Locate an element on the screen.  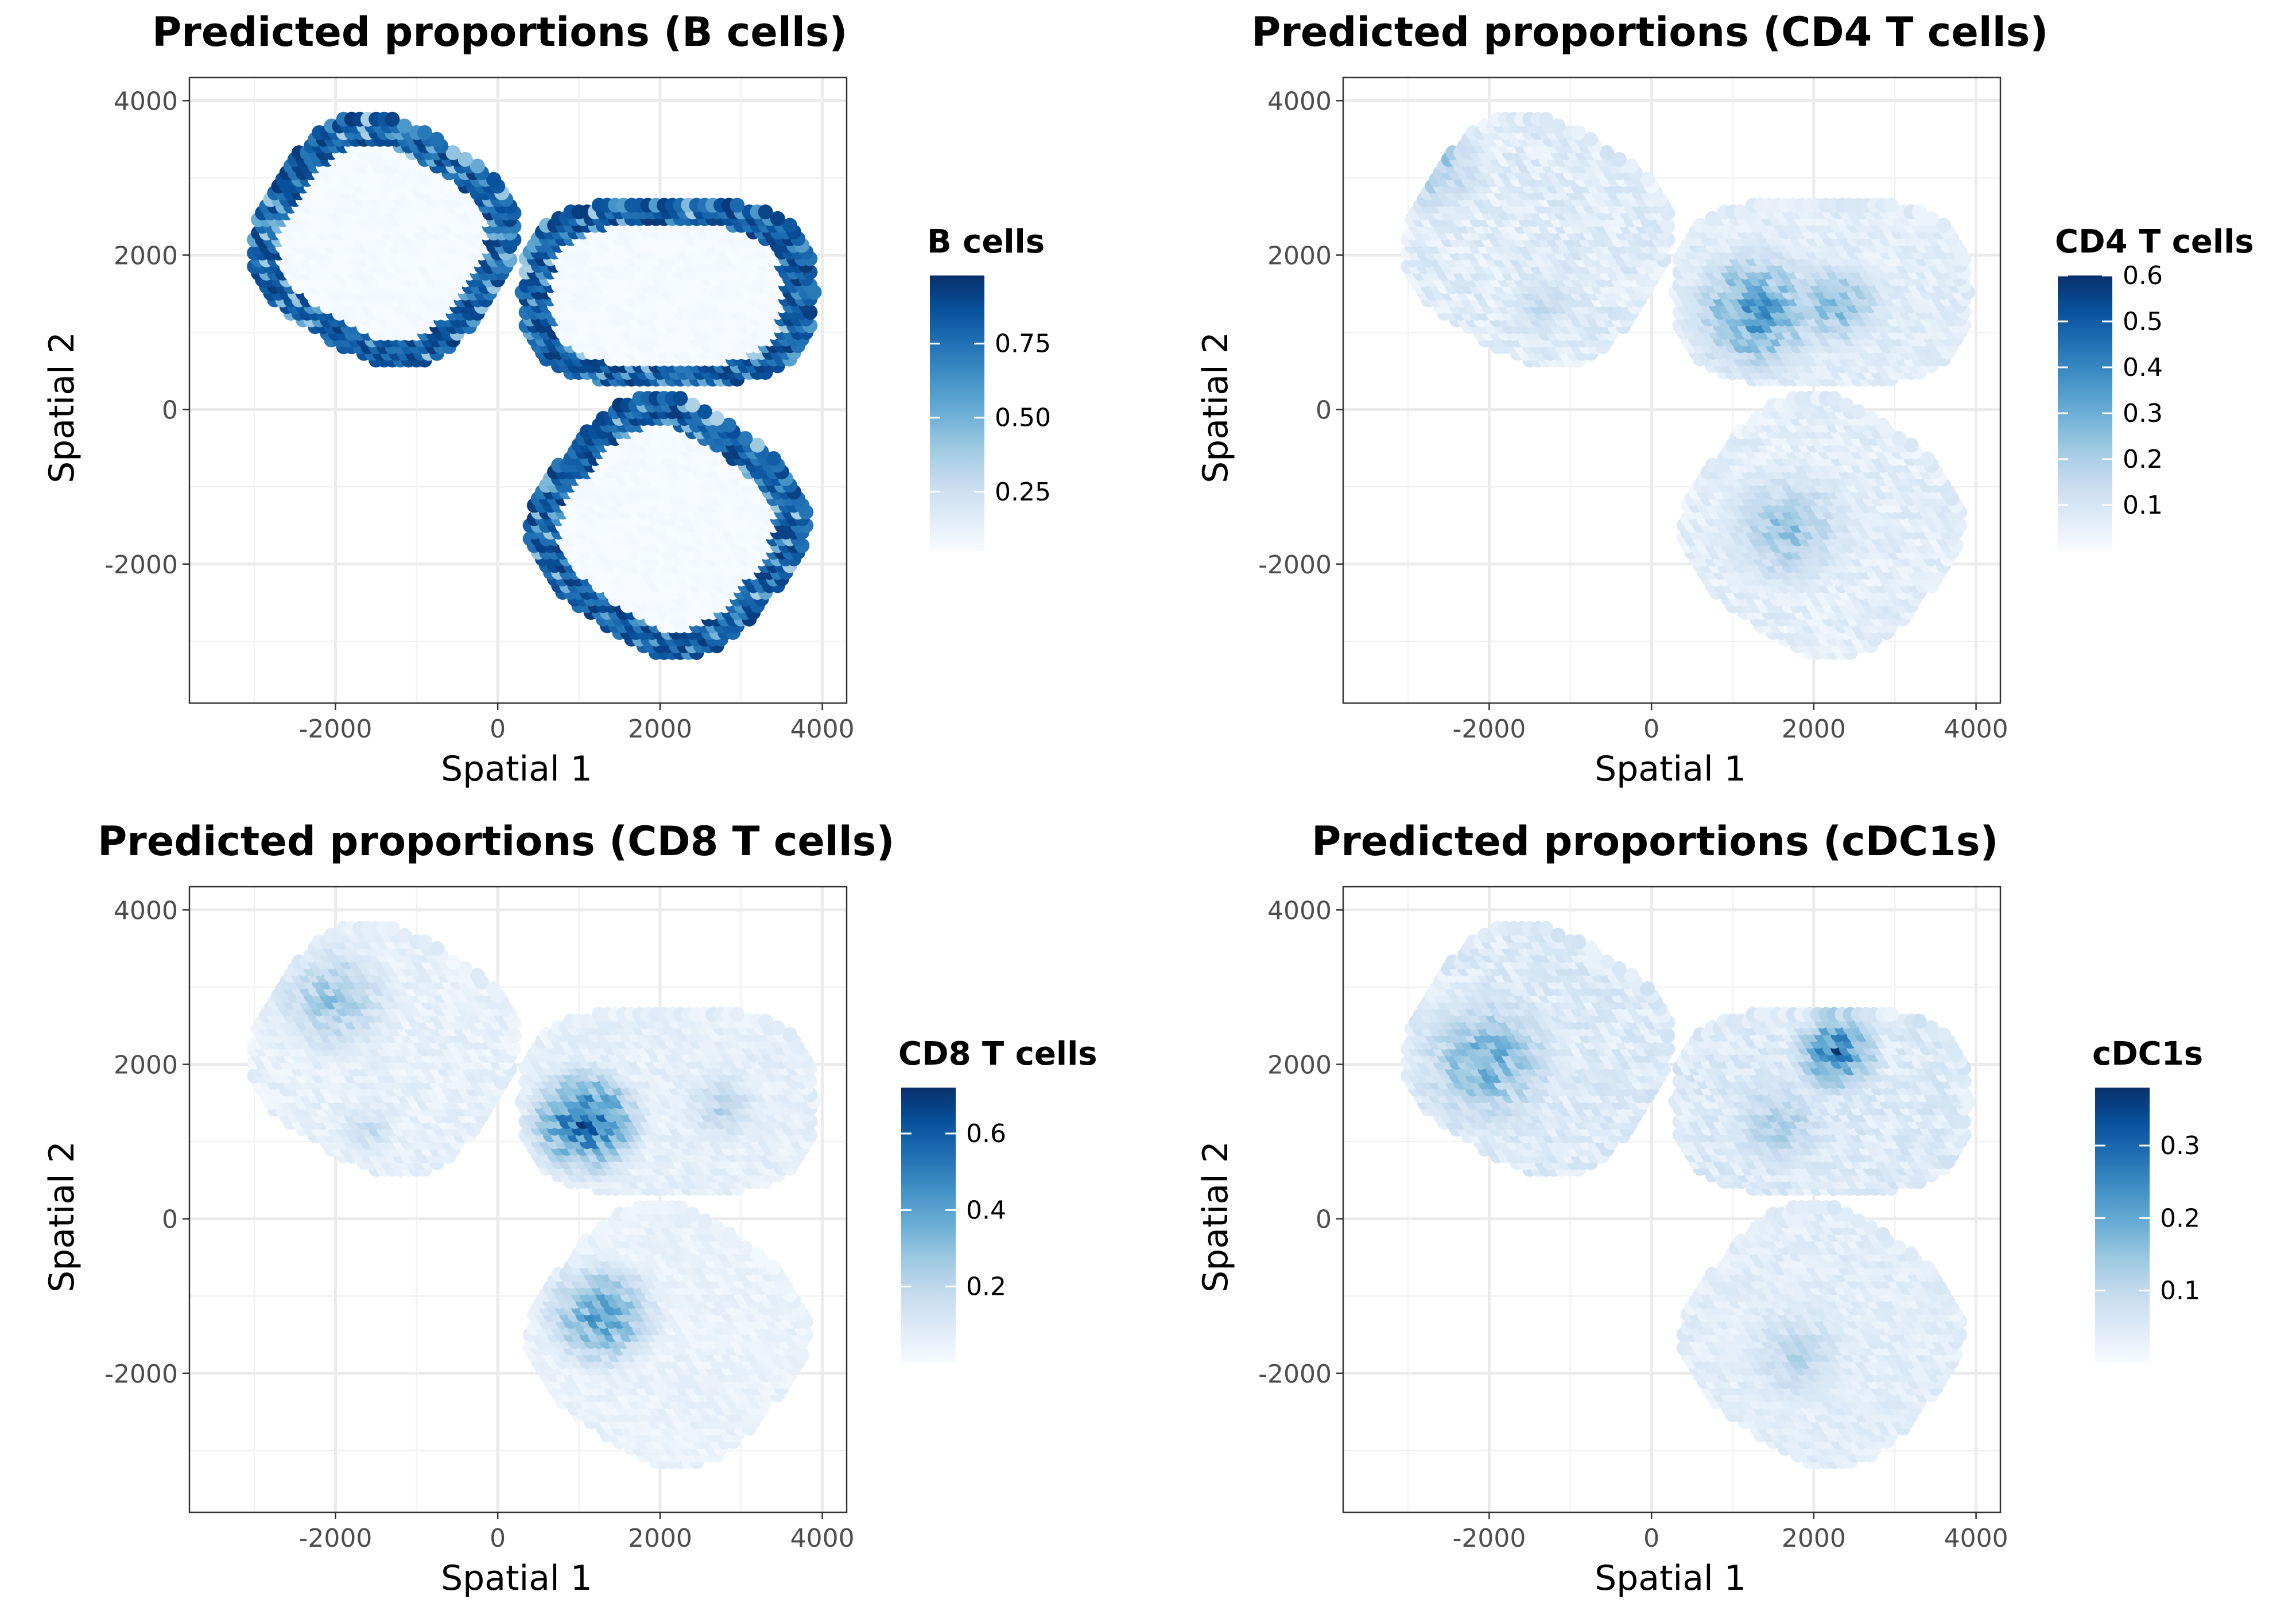
y-tick-label: 4000 is located at coordinates (146, 101).